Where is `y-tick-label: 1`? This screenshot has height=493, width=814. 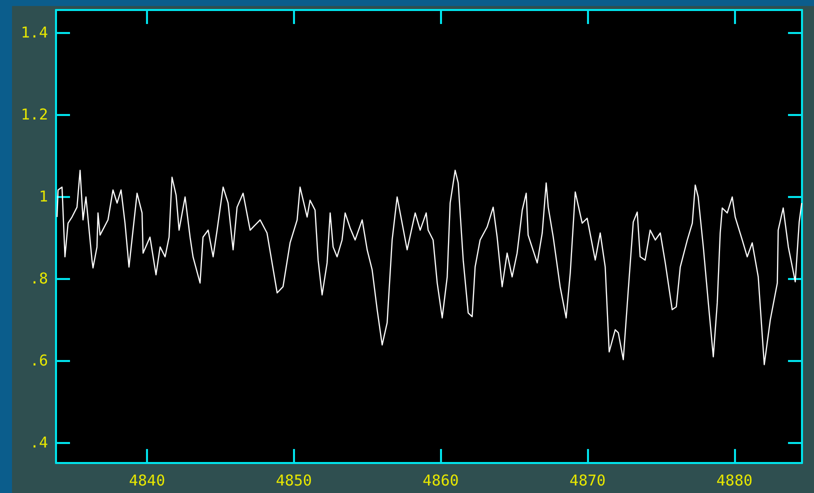
y-tick-label: 1 is located at coordinates (43, 197).